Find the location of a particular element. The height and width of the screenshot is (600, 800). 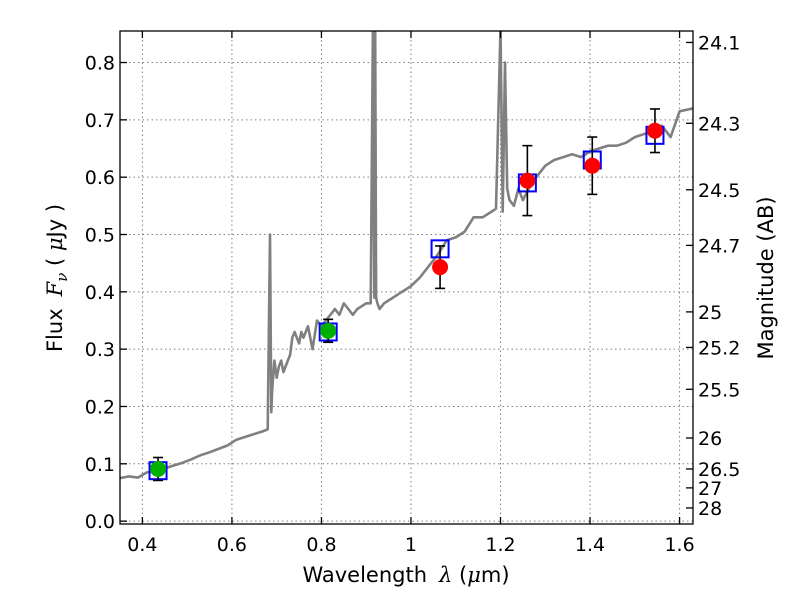

y-tick-label: 0.3 is located at coordinates (100, 350).